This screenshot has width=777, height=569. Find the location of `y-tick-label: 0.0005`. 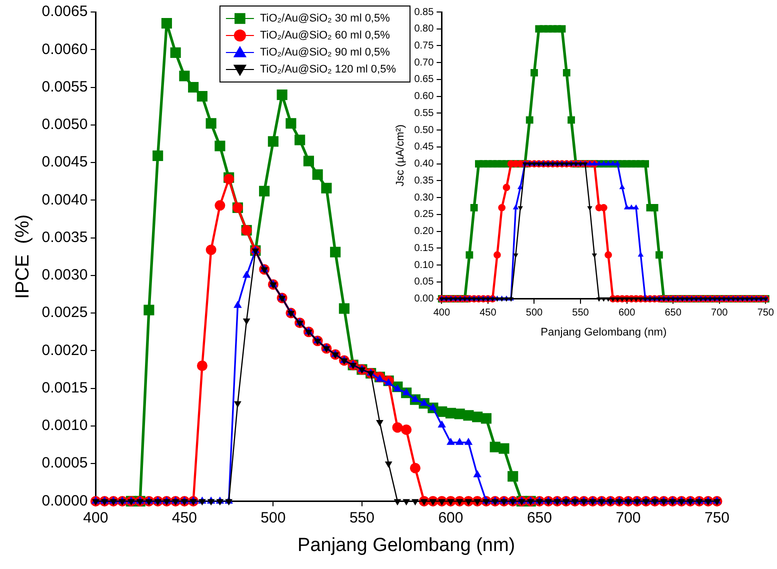

y-tick-label: 0.0005 is located at coordinates (65, 463).